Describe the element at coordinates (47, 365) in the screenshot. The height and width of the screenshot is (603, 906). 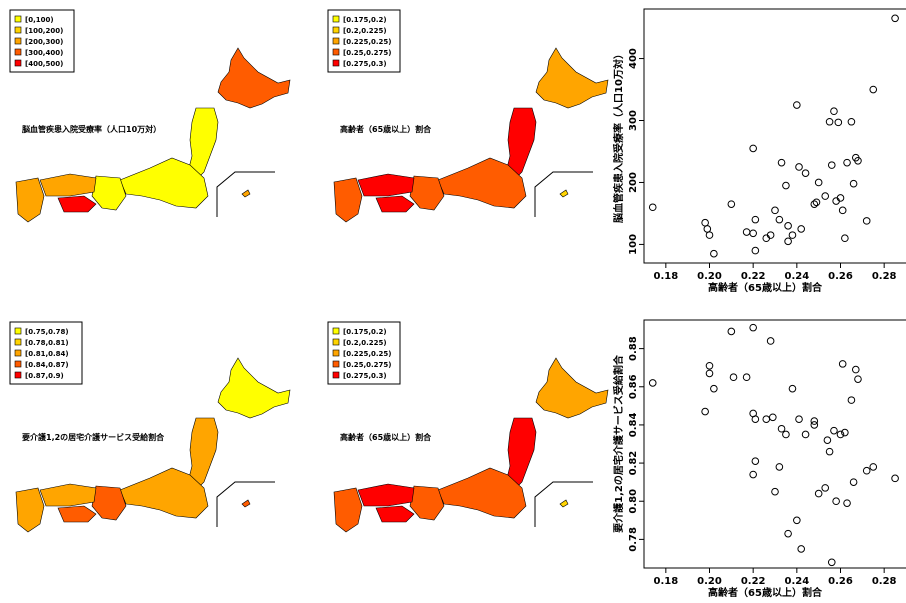
I see `legend-label: [0.84,0.87)` at that location.